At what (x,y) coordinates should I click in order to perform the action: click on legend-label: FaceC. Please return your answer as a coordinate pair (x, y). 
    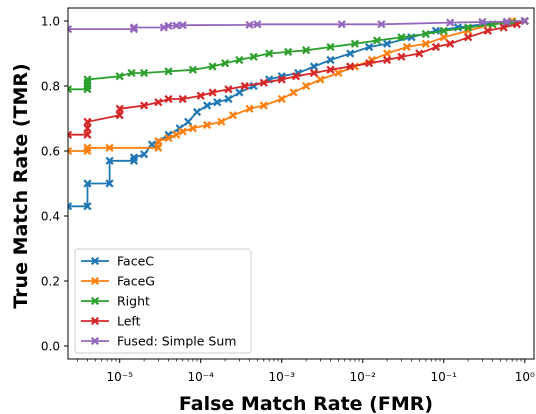
    Looking at the image, I should click on (135, 261).